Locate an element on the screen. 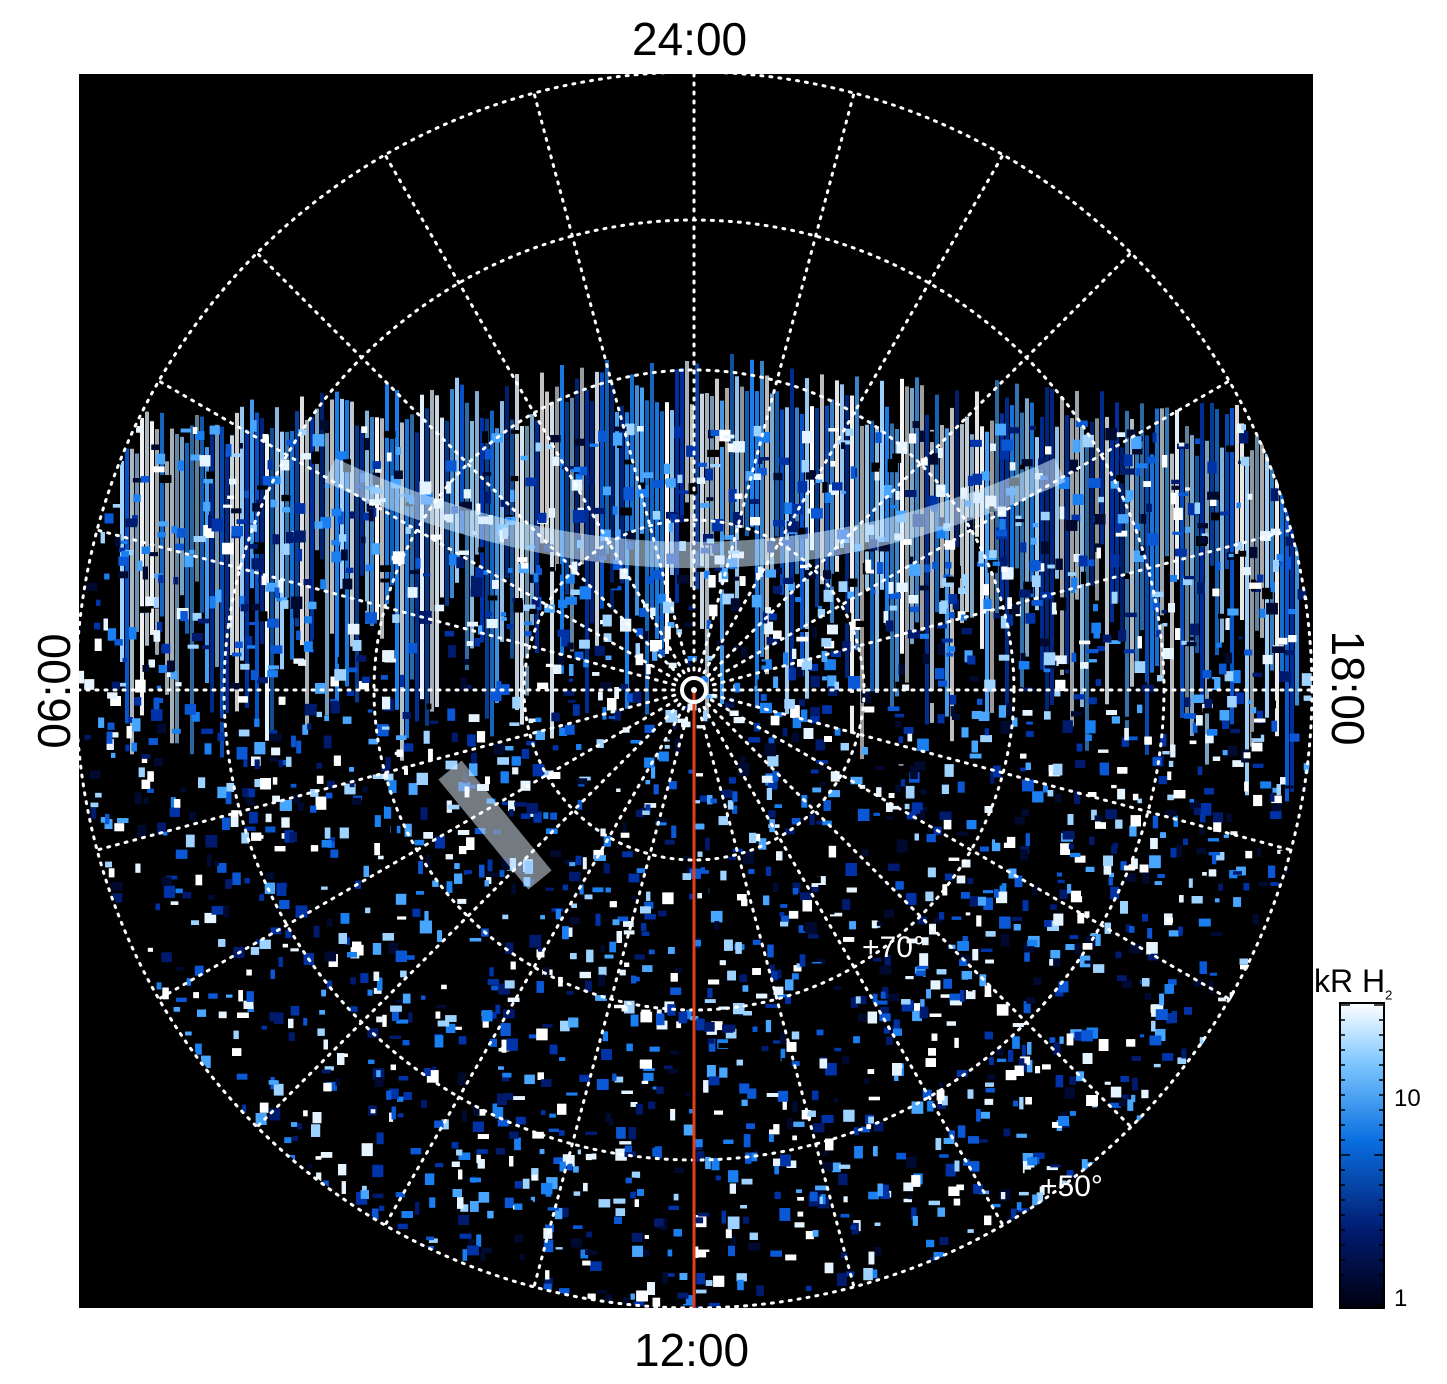 This screenshot has height=1384, width=1447. colorbar-title: kR H2 is located at coordinates (1353, 983).